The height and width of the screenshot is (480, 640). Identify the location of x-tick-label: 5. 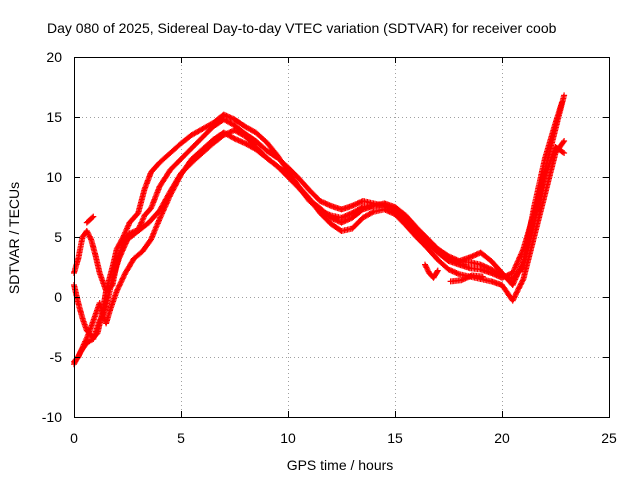
(181, 438).